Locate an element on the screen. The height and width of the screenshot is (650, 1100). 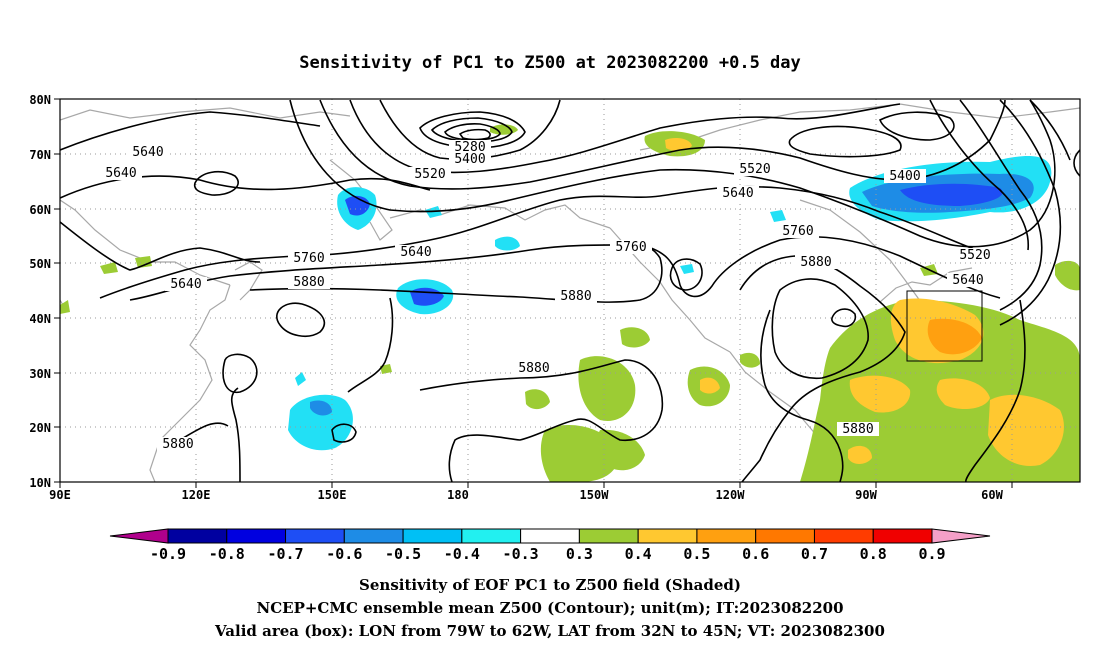
lon-label: 60W is located at coordinates (992, 495).